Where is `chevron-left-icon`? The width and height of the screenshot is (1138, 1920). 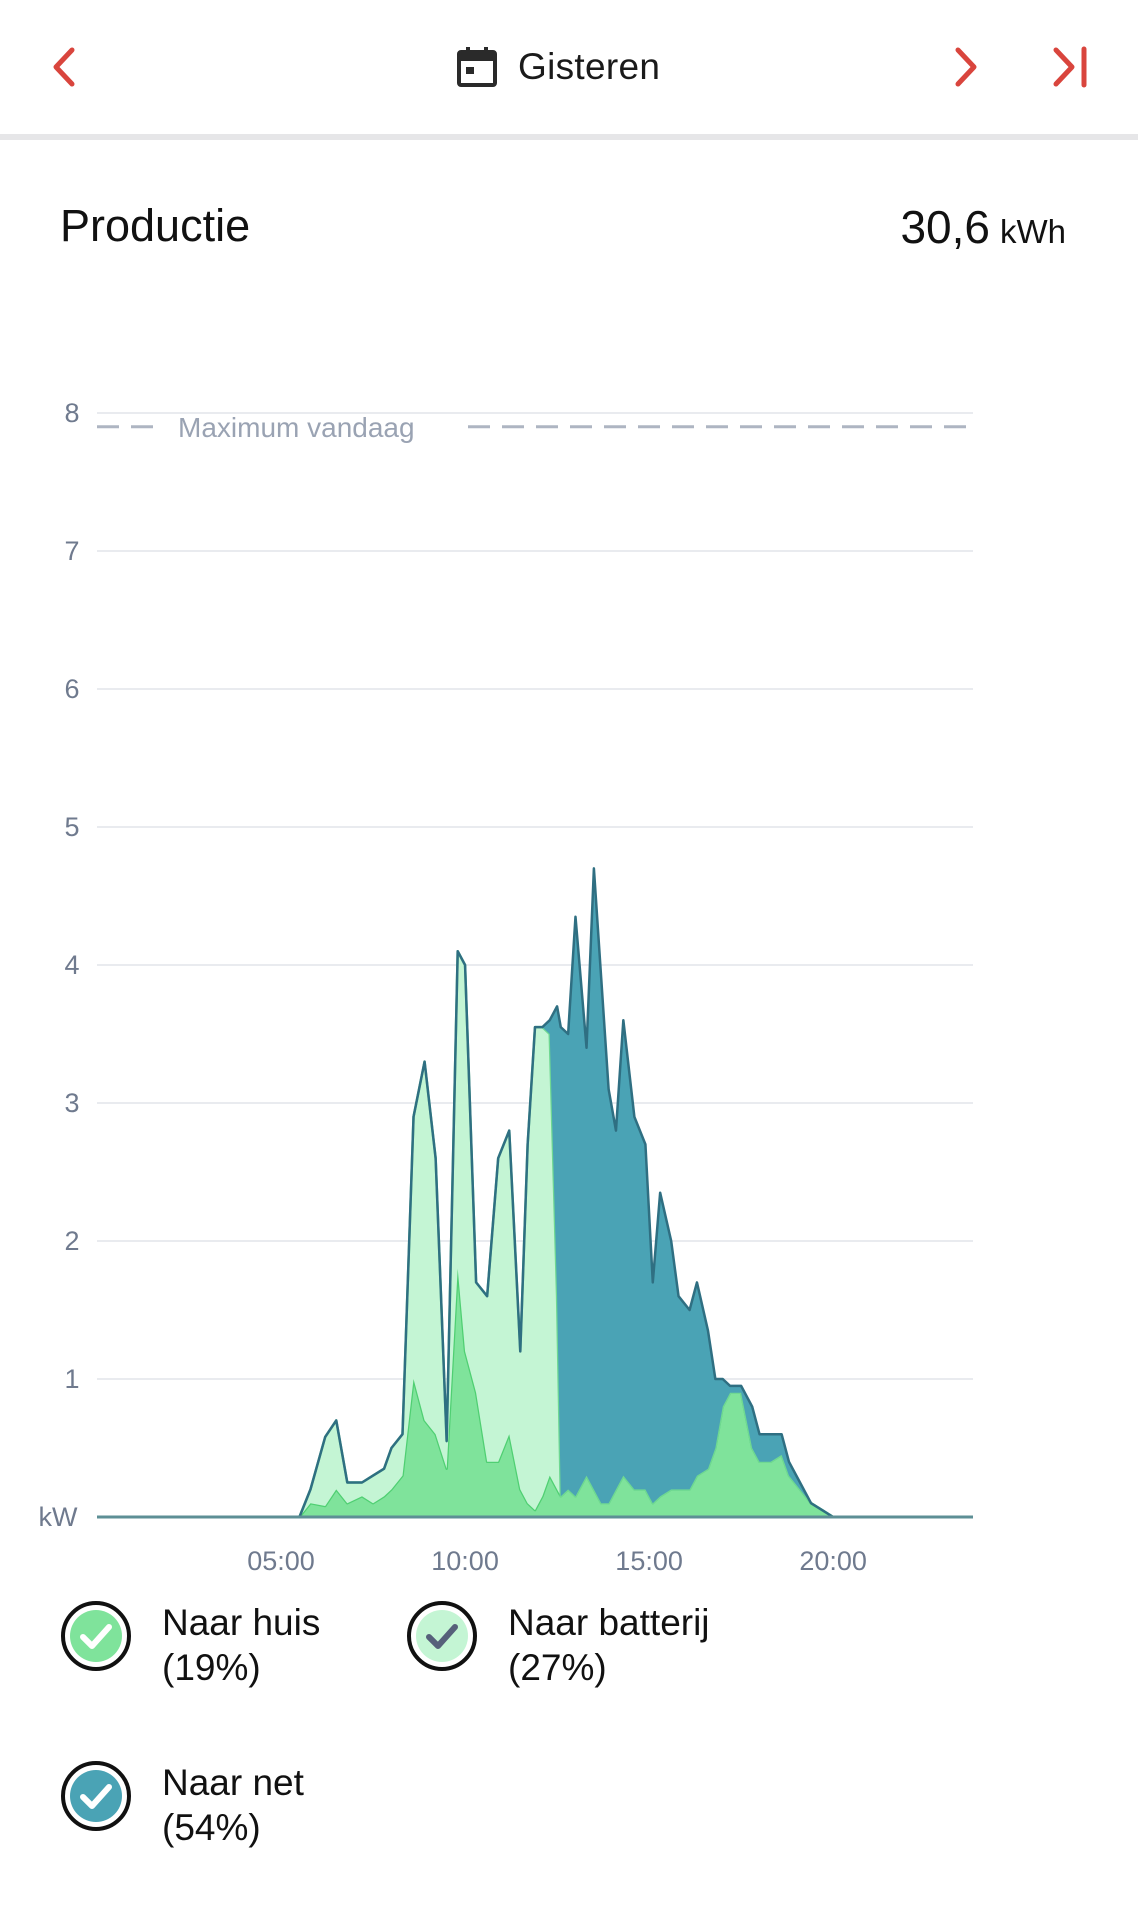 chevron-left-icon is located at coordinates (64, 67).